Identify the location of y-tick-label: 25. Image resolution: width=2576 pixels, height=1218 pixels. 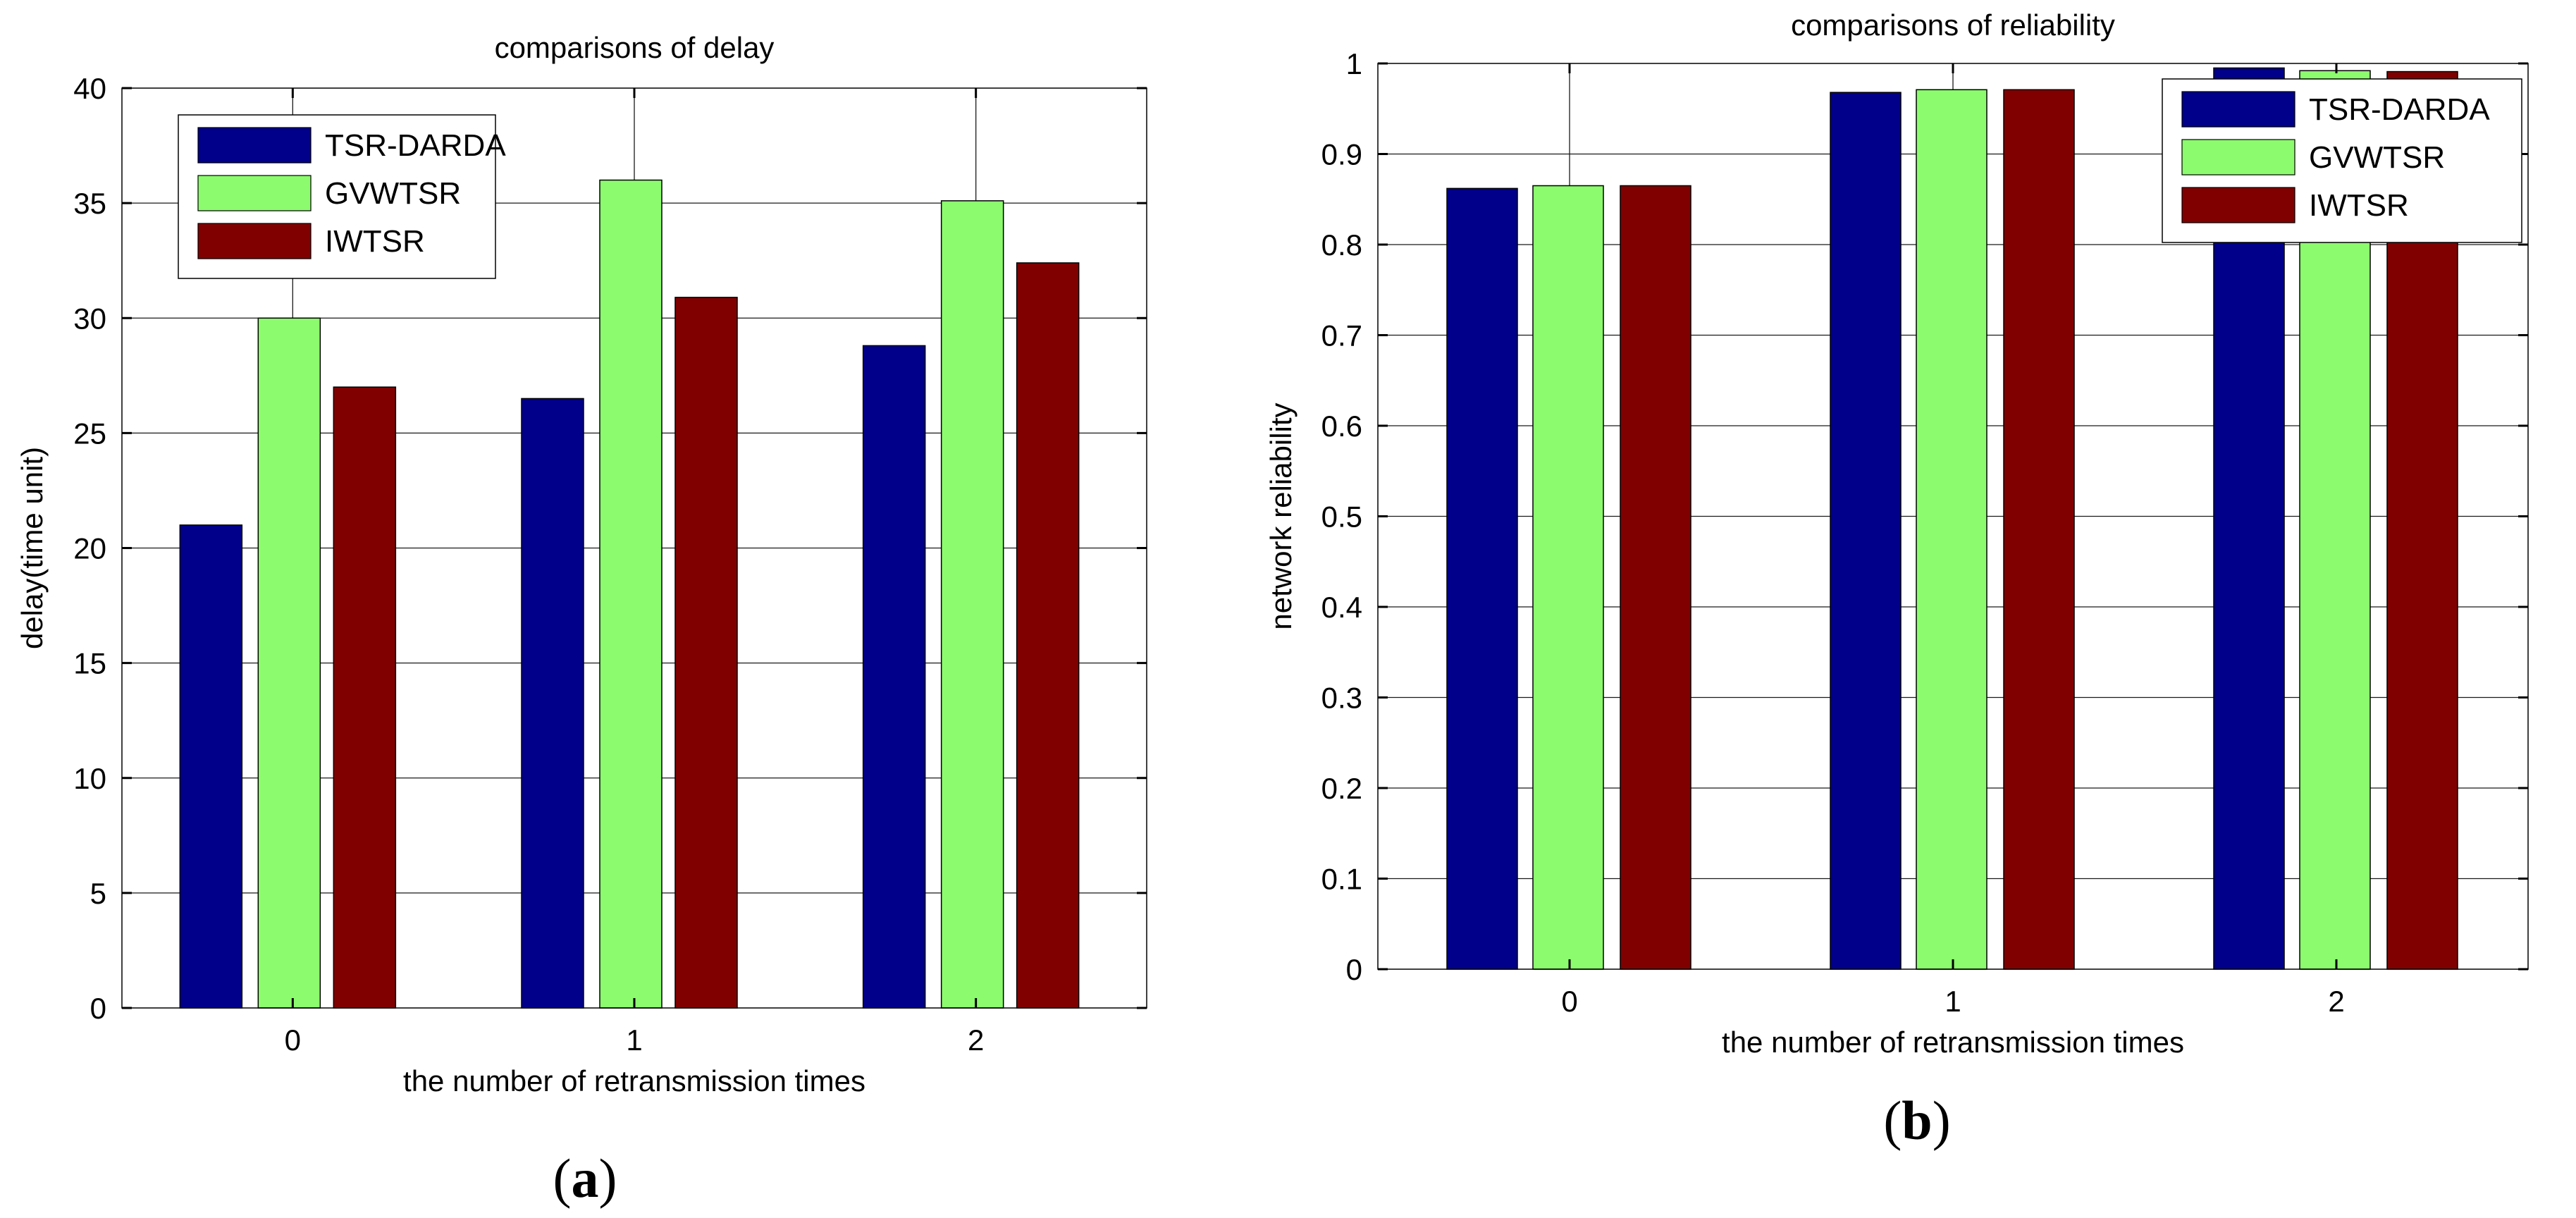
(89, 434).